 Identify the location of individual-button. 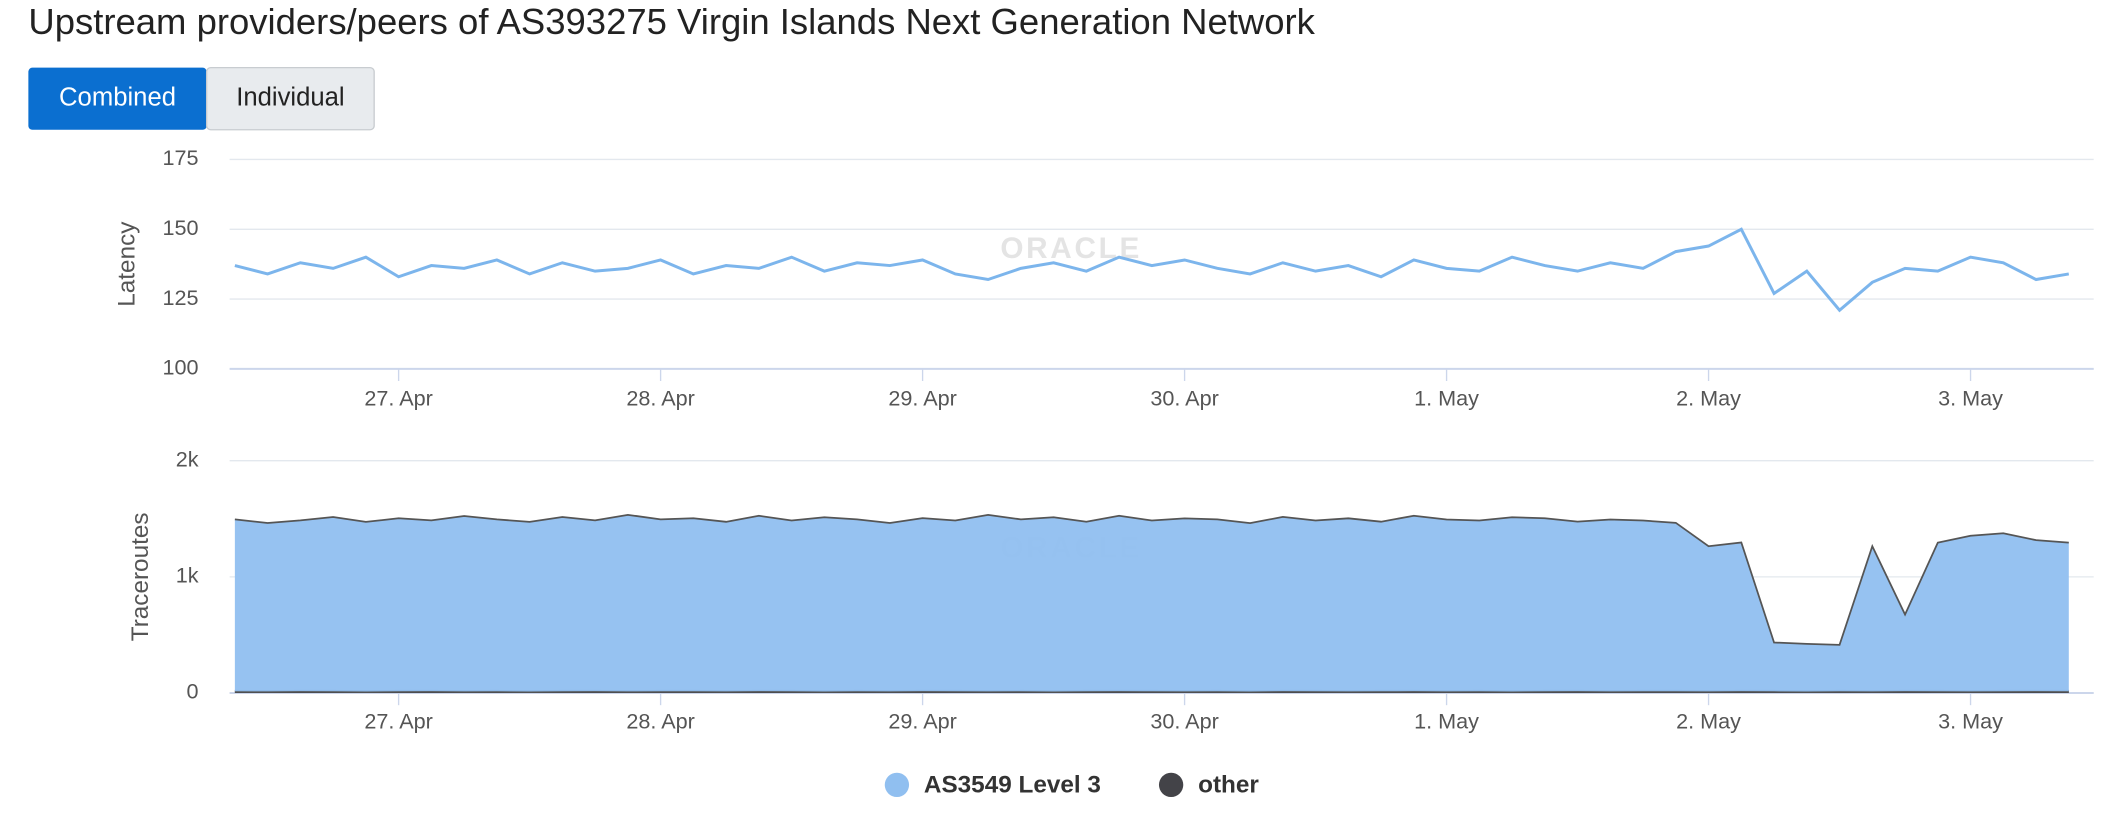
(290, 98).